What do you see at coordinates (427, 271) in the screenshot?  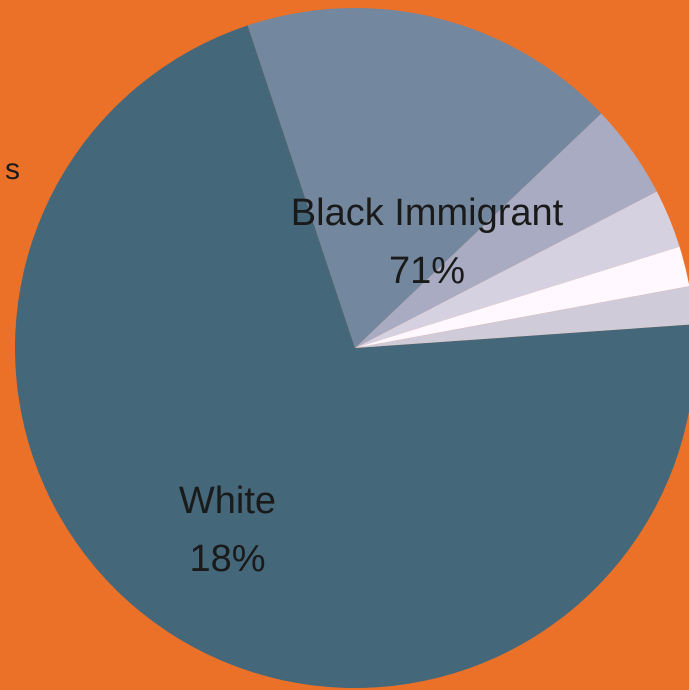 I see `slice-label-black-immigrant-percent: 71%` at bounding box center [427, 271].